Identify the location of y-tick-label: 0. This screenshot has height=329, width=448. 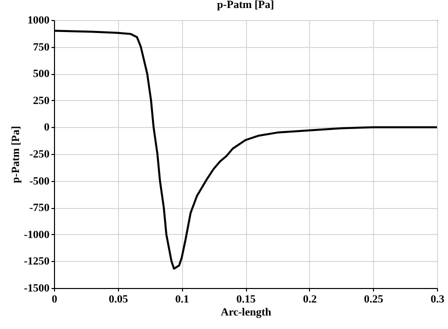
(47, 128).